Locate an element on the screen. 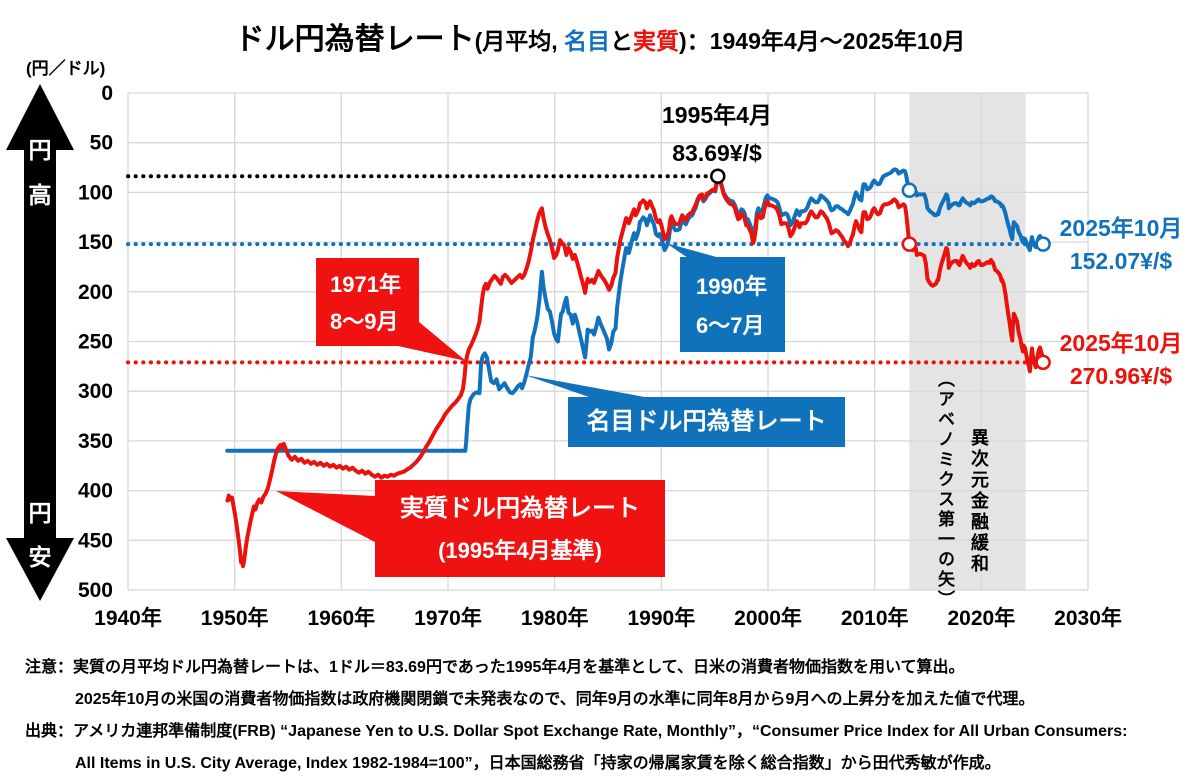  pointer-1990 is located at coordinates (693, 250).